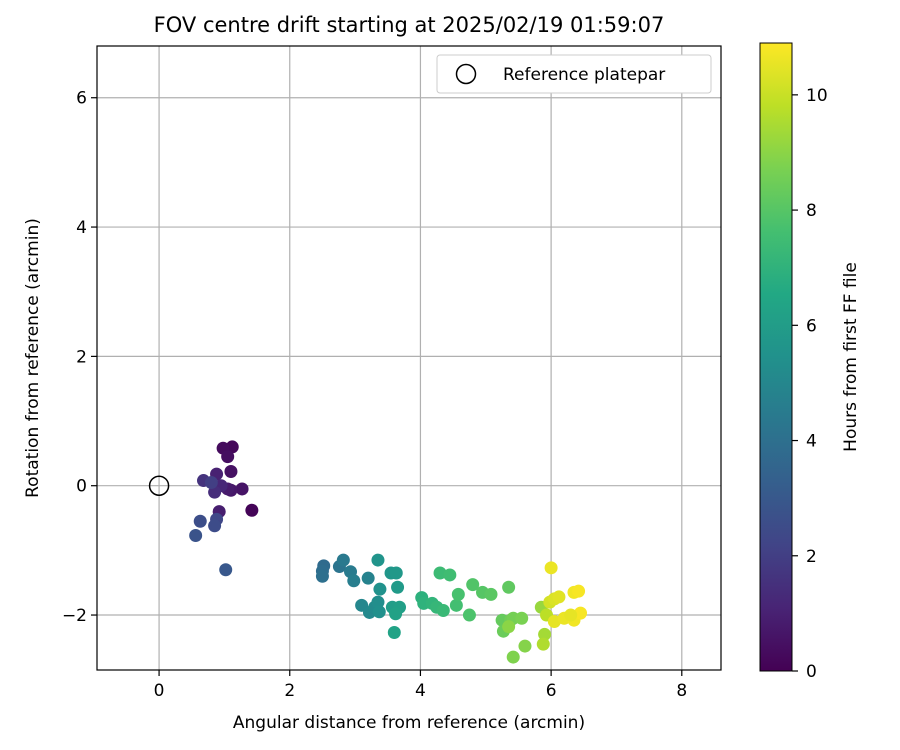  Describe the element at coordinates (466, 74) in the screenshot. I see `legend-marker` at that location.